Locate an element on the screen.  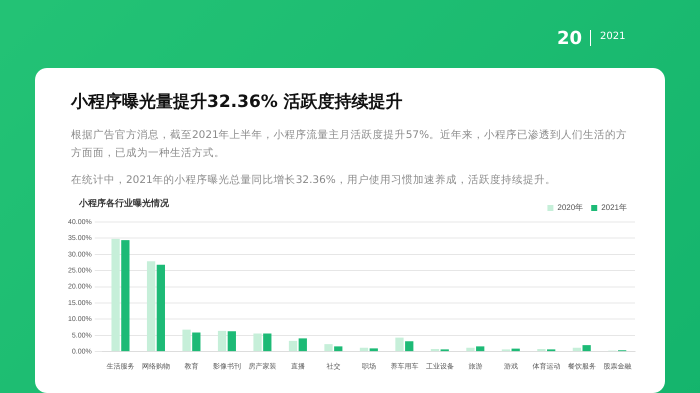
text: 根据广告官方消息，截至2021年上半年，小程序流量主月活跃度提升57%。近年来，小程序已渗透到人们生活的方方面面，已成为一种生活方式。 is located at coordinates (349, 144).